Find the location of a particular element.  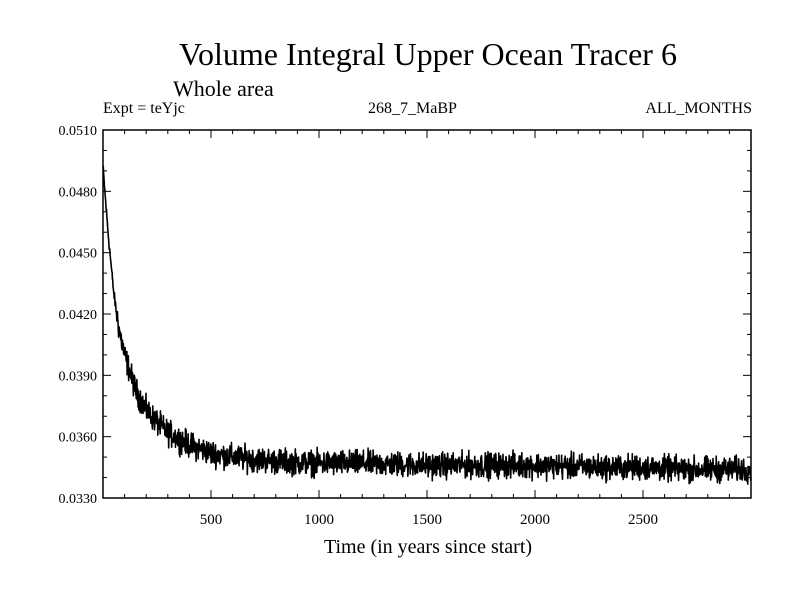

y-tick-label: 0.0480 is located at coordinates (78, 192).